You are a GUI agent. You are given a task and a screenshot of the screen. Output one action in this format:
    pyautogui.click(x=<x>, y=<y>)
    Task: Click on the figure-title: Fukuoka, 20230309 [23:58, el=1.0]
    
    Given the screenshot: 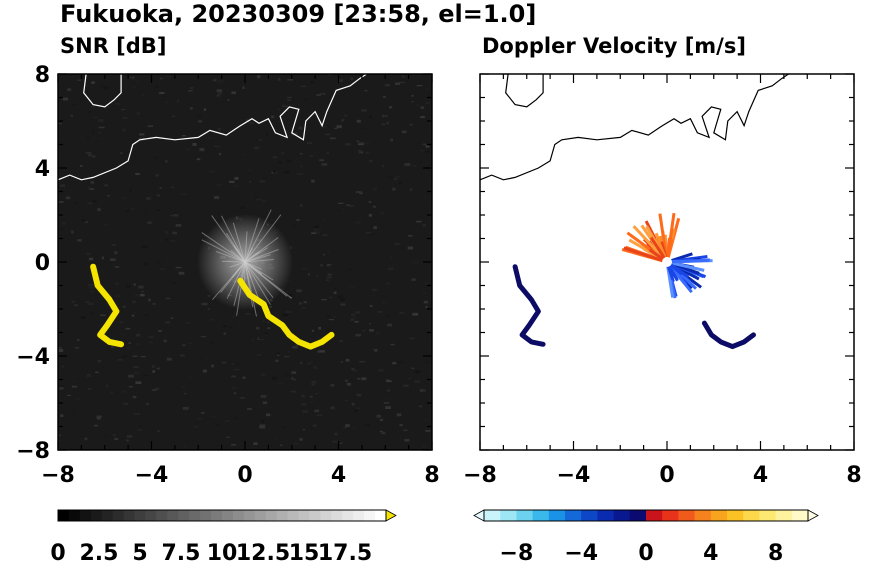 What is the action you would take?
    pyautogui.click(x=298, y=14)
    